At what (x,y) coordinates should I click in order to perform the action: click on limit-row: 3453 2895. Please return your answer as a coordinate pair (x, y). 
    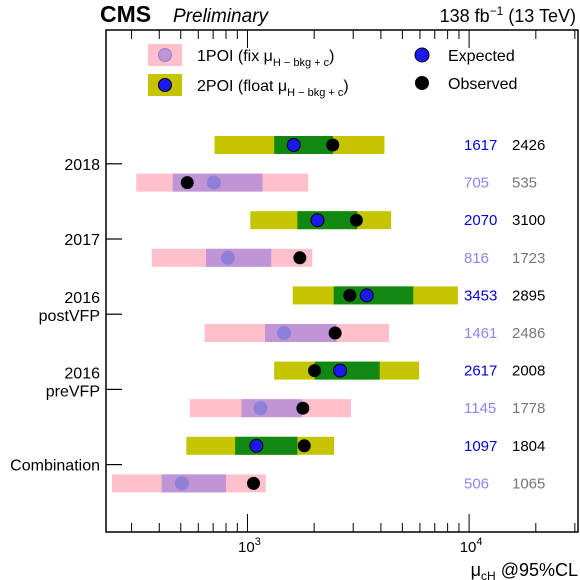
    Looking at the image, I should click on (418, 295).